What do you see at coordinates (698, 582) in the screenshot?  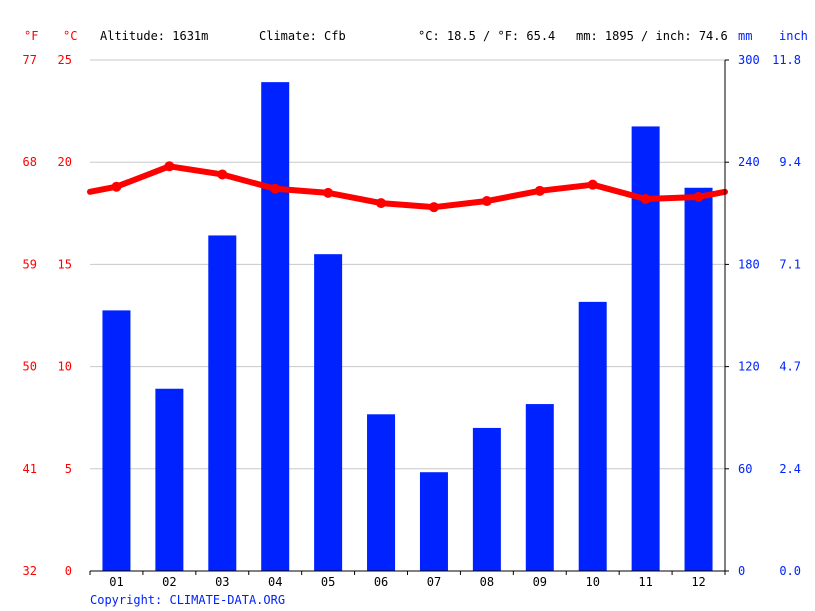 I see `month-label: 12` at bounding box center [698, 582].